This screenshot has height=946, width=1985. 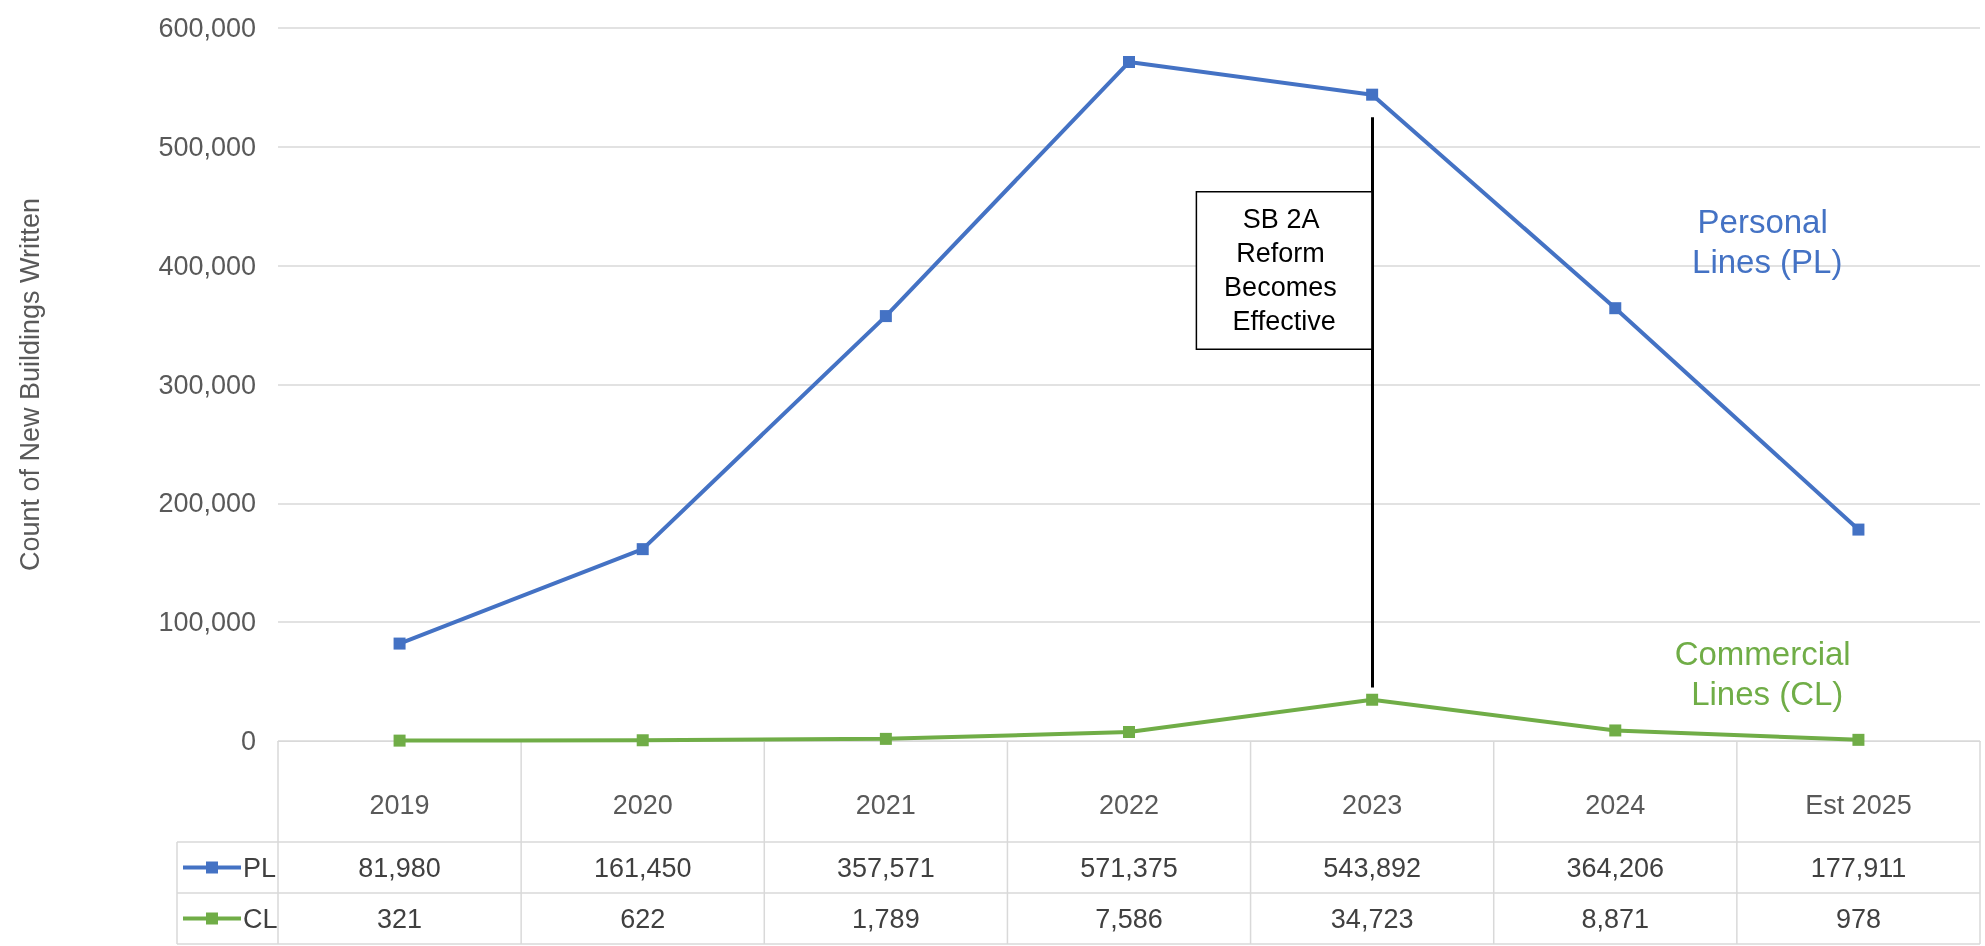 What do you see at coordinates (399, 867) in the screenshot?
I see `data-label: 81,980` at bounding box center [399, 867].